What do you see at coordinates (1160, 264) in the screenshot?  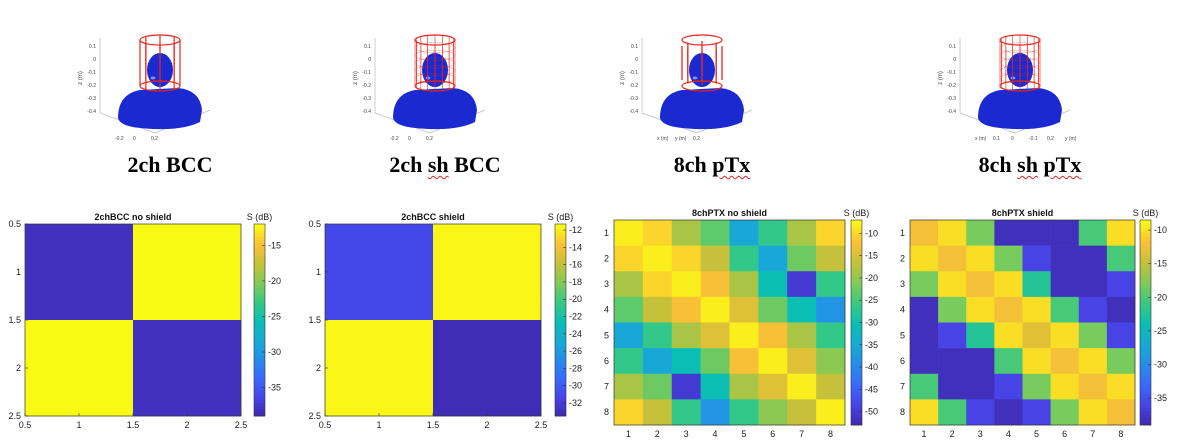 I see `colorbar-tick-label: -15` at bounding box center [1160, 264].